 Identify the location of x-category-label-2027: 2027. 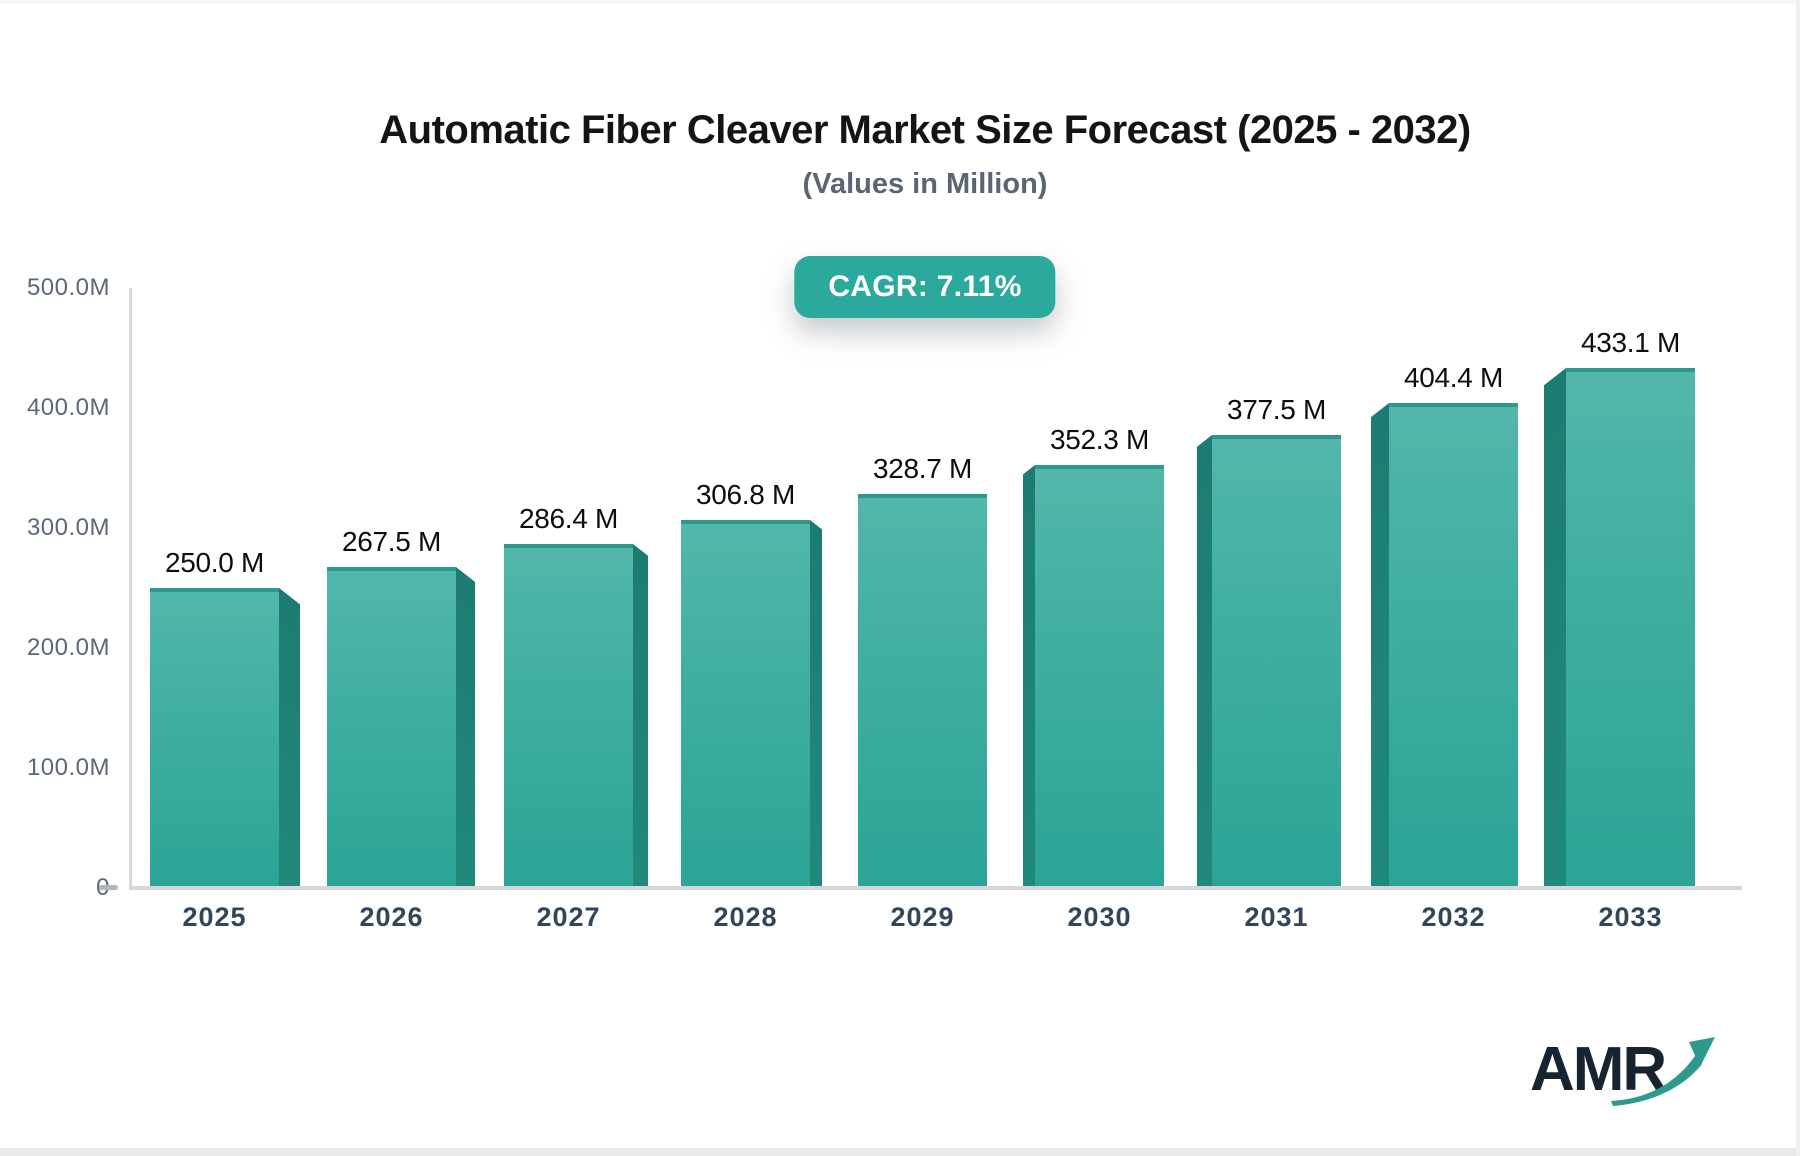
(568, 917).